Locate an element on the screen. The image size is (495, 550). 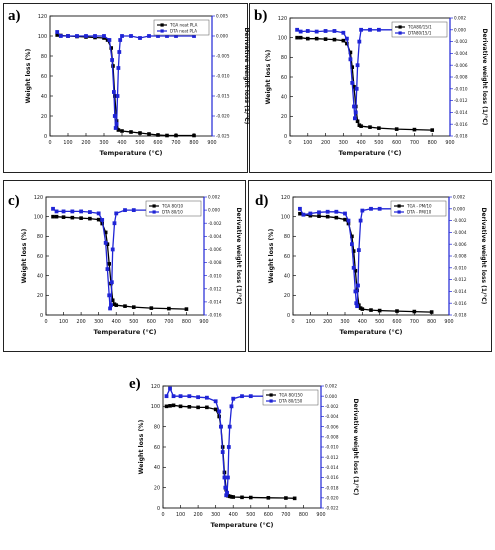
panel-label: d) is located at coordinates (262, 201).